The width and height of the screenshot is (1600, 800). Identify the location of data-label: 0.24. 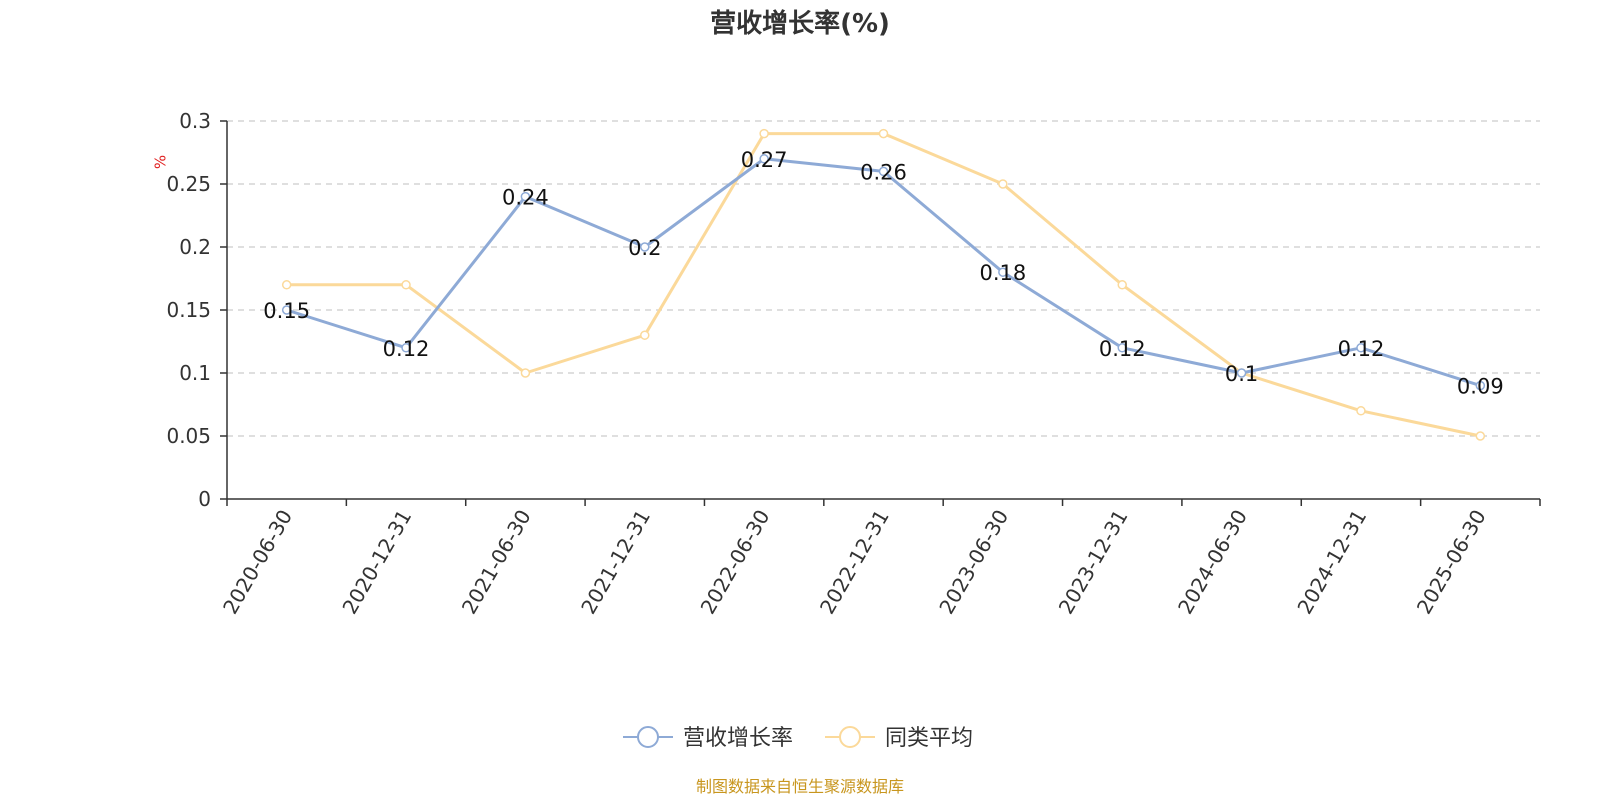
(525, 198).